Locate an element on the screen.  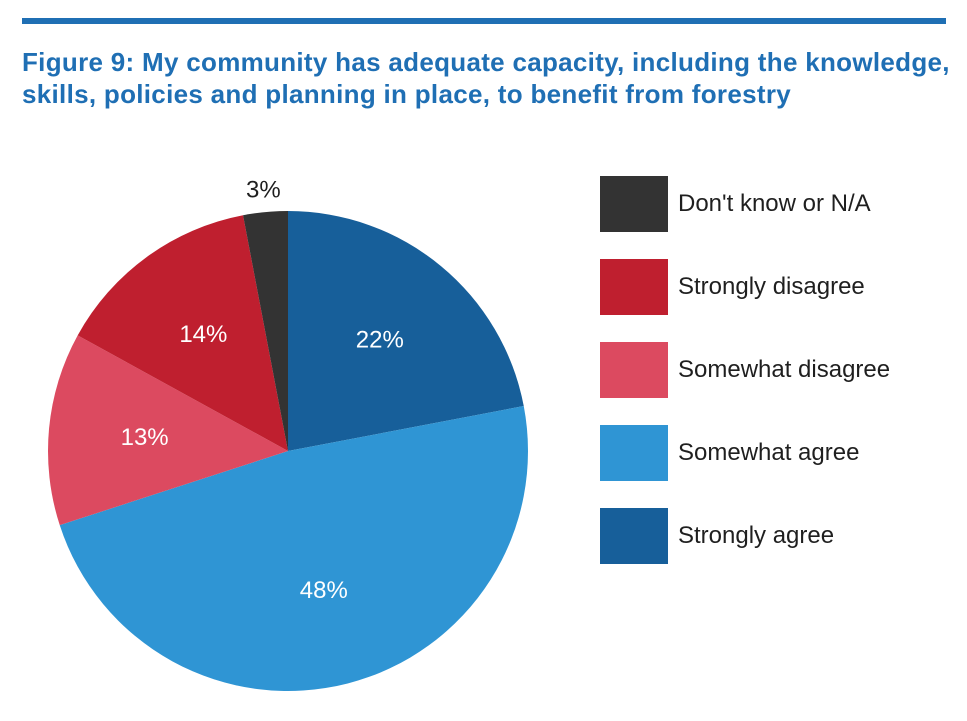
legend-label: Somewhat agree is located at coordinates (769, 452).